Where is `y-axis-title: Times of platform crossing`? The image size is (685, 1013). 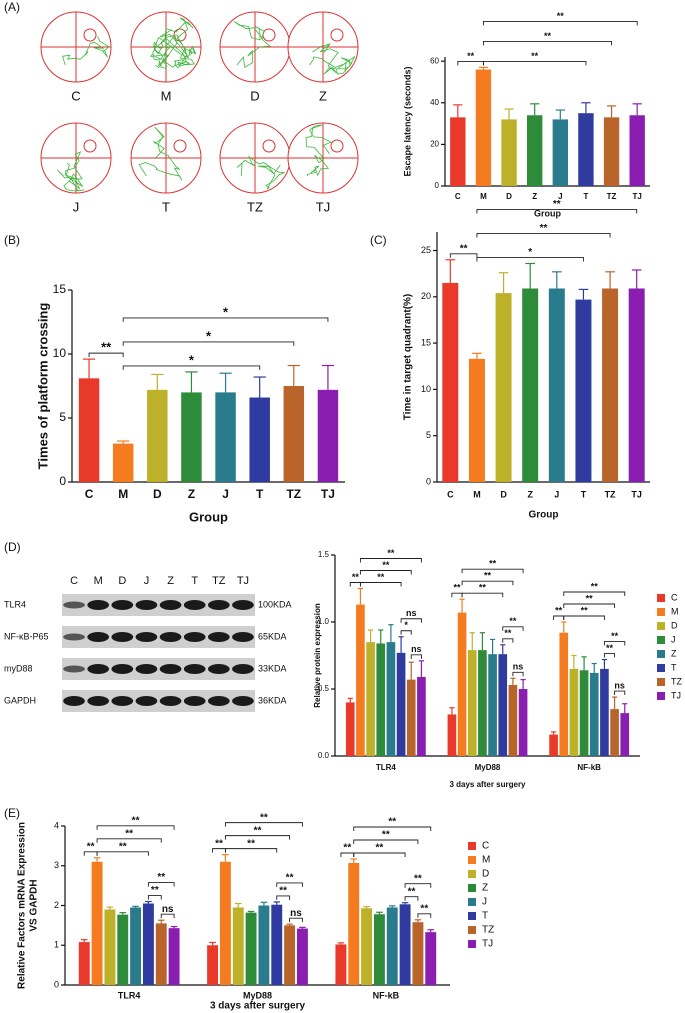 y-axis-title: Times of platform crossing is located at coordinates (42, 386).